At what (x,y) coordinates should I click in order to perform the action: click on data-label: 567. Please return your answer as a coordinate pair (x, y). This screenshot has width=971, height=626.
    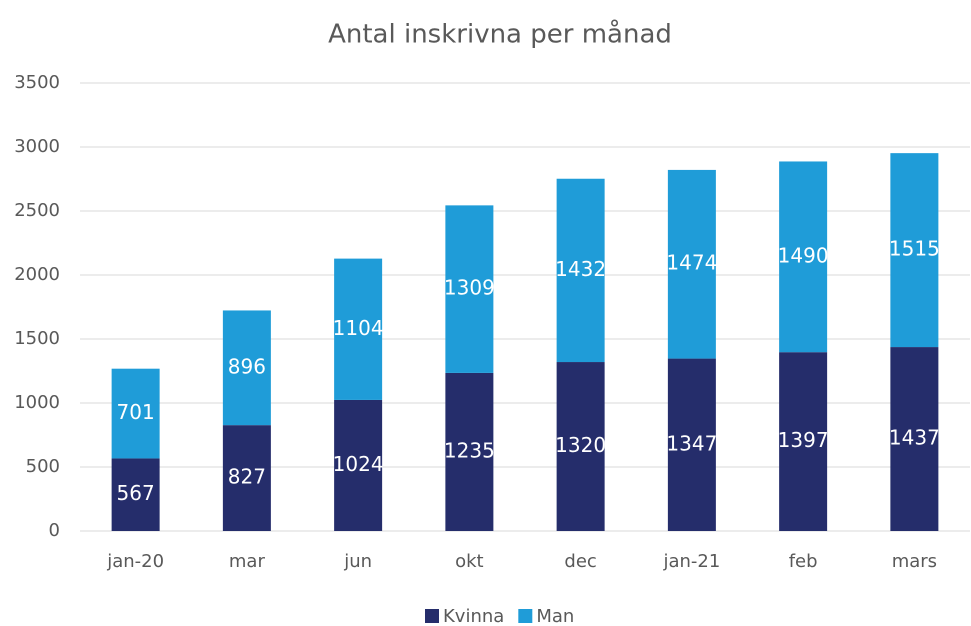
    Looking at the image, I should click on (136, 493).